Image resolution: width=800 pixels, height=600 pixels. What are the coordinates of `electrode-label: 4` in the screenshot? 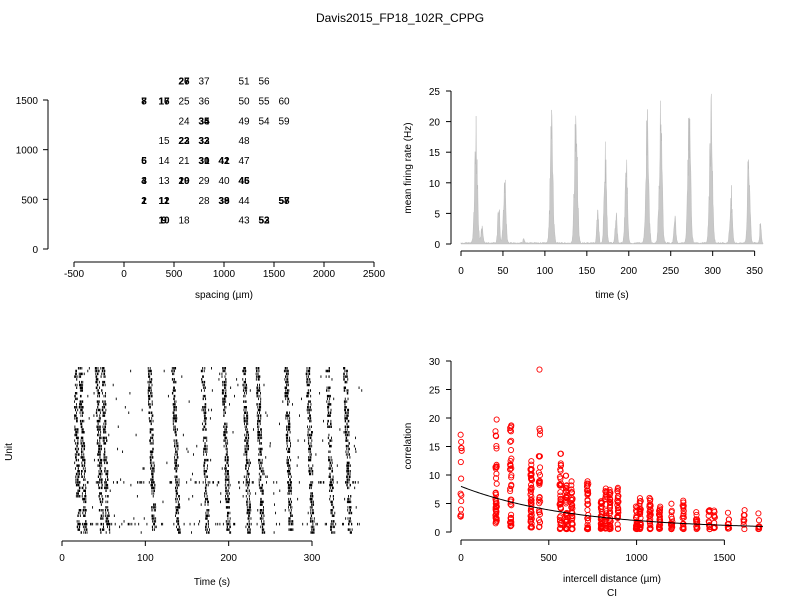 It's located at (144, 181).